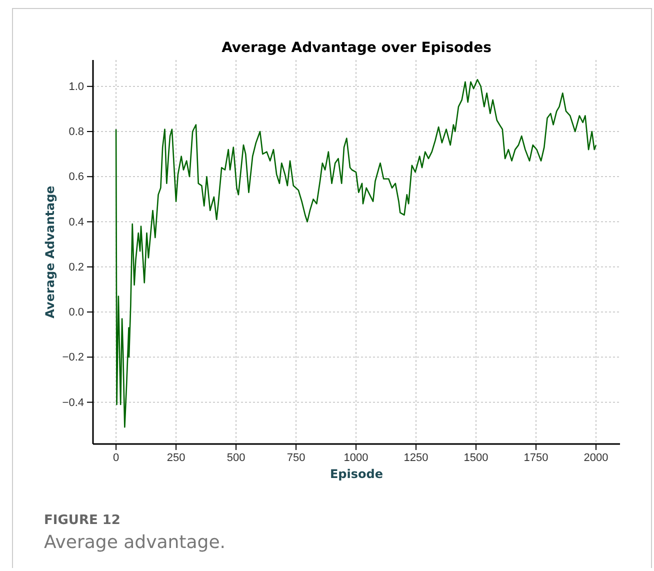 The image size is (654, 571). I want to click on y-tick-label: −0.2, so click(73, 358).